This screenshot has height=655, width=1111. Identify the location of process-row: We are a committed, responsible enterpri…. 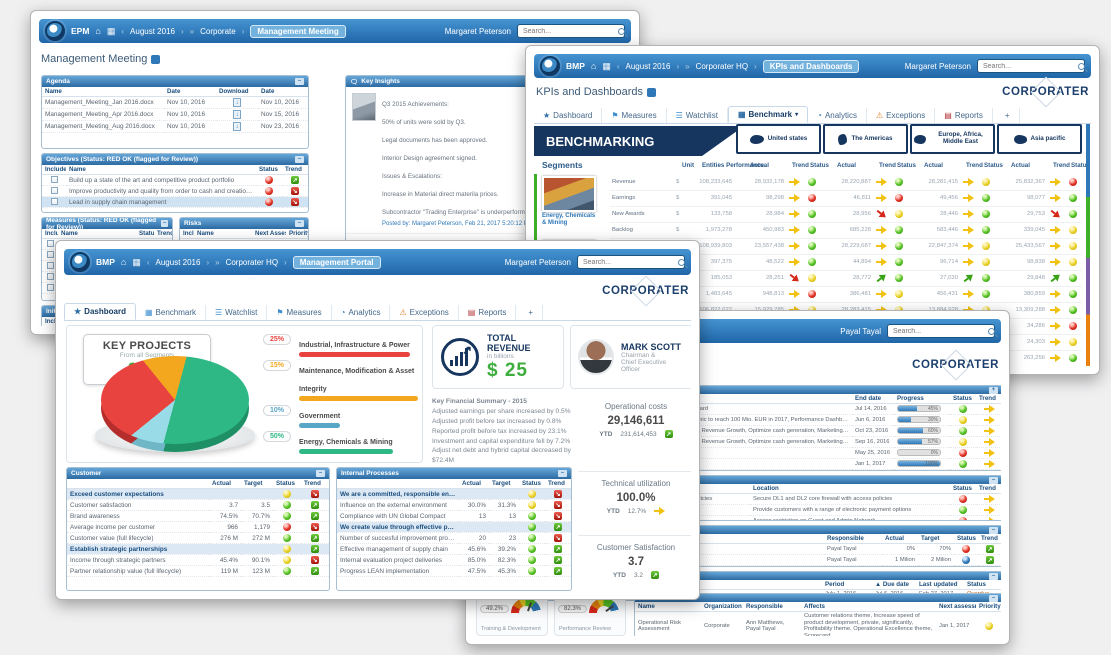
(454, 494).